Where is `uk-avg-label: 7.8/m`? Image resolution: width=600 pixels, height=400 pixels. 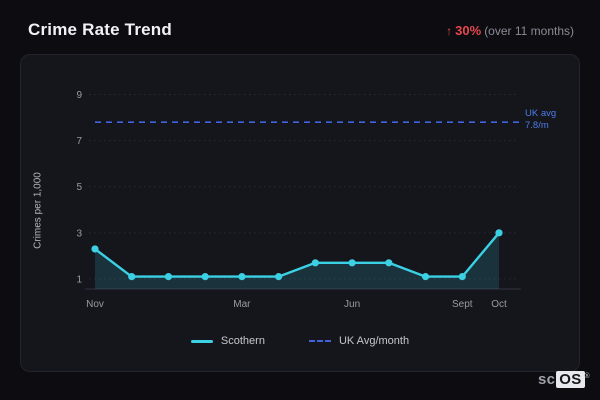 uk-avg-label: 7.8/m is located at coordinates (537, 125).